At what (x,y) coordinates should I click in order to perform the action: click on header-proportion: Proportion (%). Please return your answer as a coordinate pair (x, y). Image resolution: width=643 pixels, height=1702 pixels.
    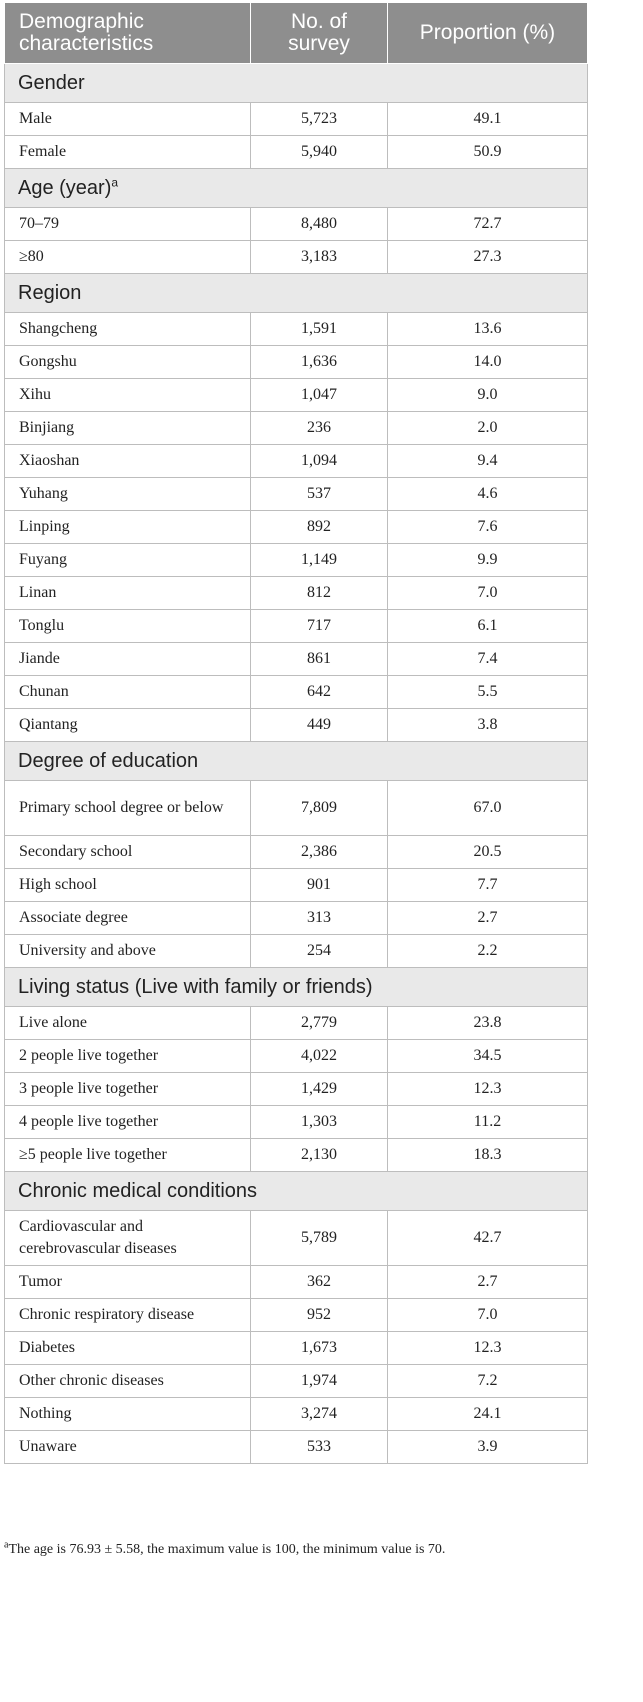
    Looking at the image, I should click on (487, 33).